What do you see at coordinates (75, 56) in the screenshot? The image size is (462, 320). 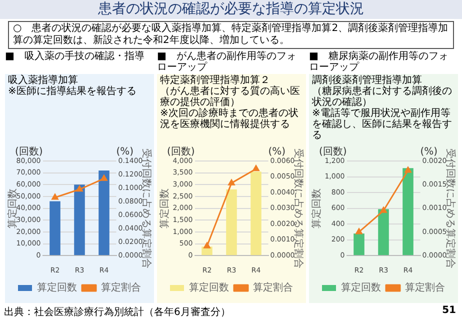 I see `text: ■ 吸入薬の手技の確認・指導` at bounding box center [75, 56].